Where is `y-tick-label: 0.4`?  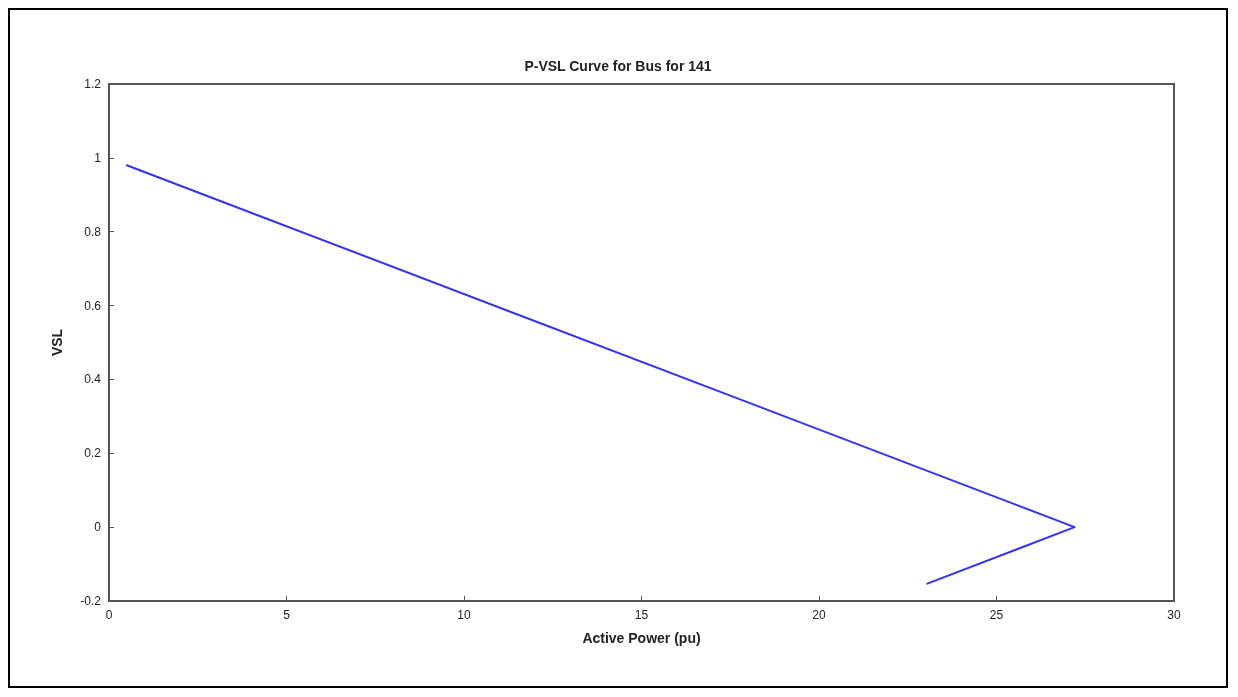
y-tick-label: 0.4 is located at coordinates (93, 379).